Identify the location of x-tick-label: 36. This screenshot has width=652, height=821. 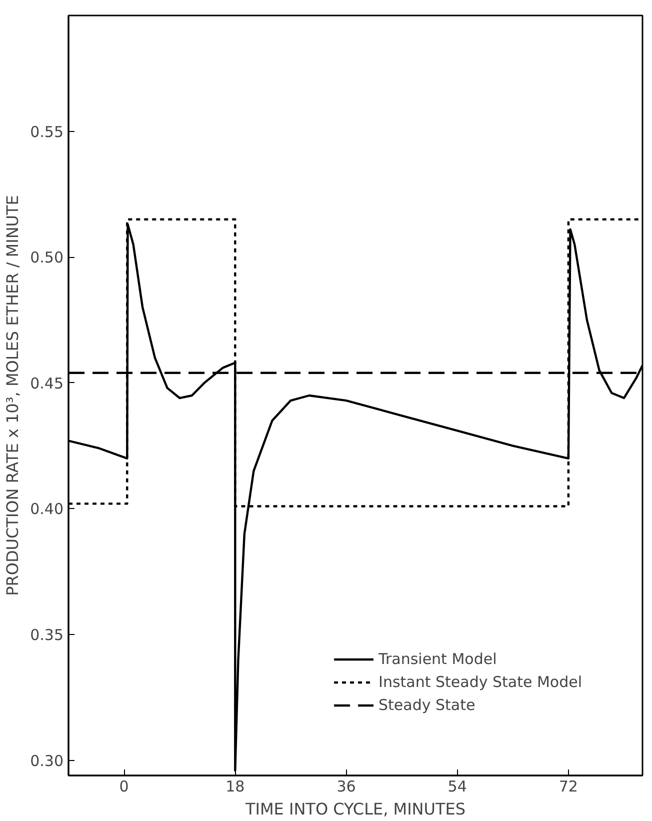
(346, 787).